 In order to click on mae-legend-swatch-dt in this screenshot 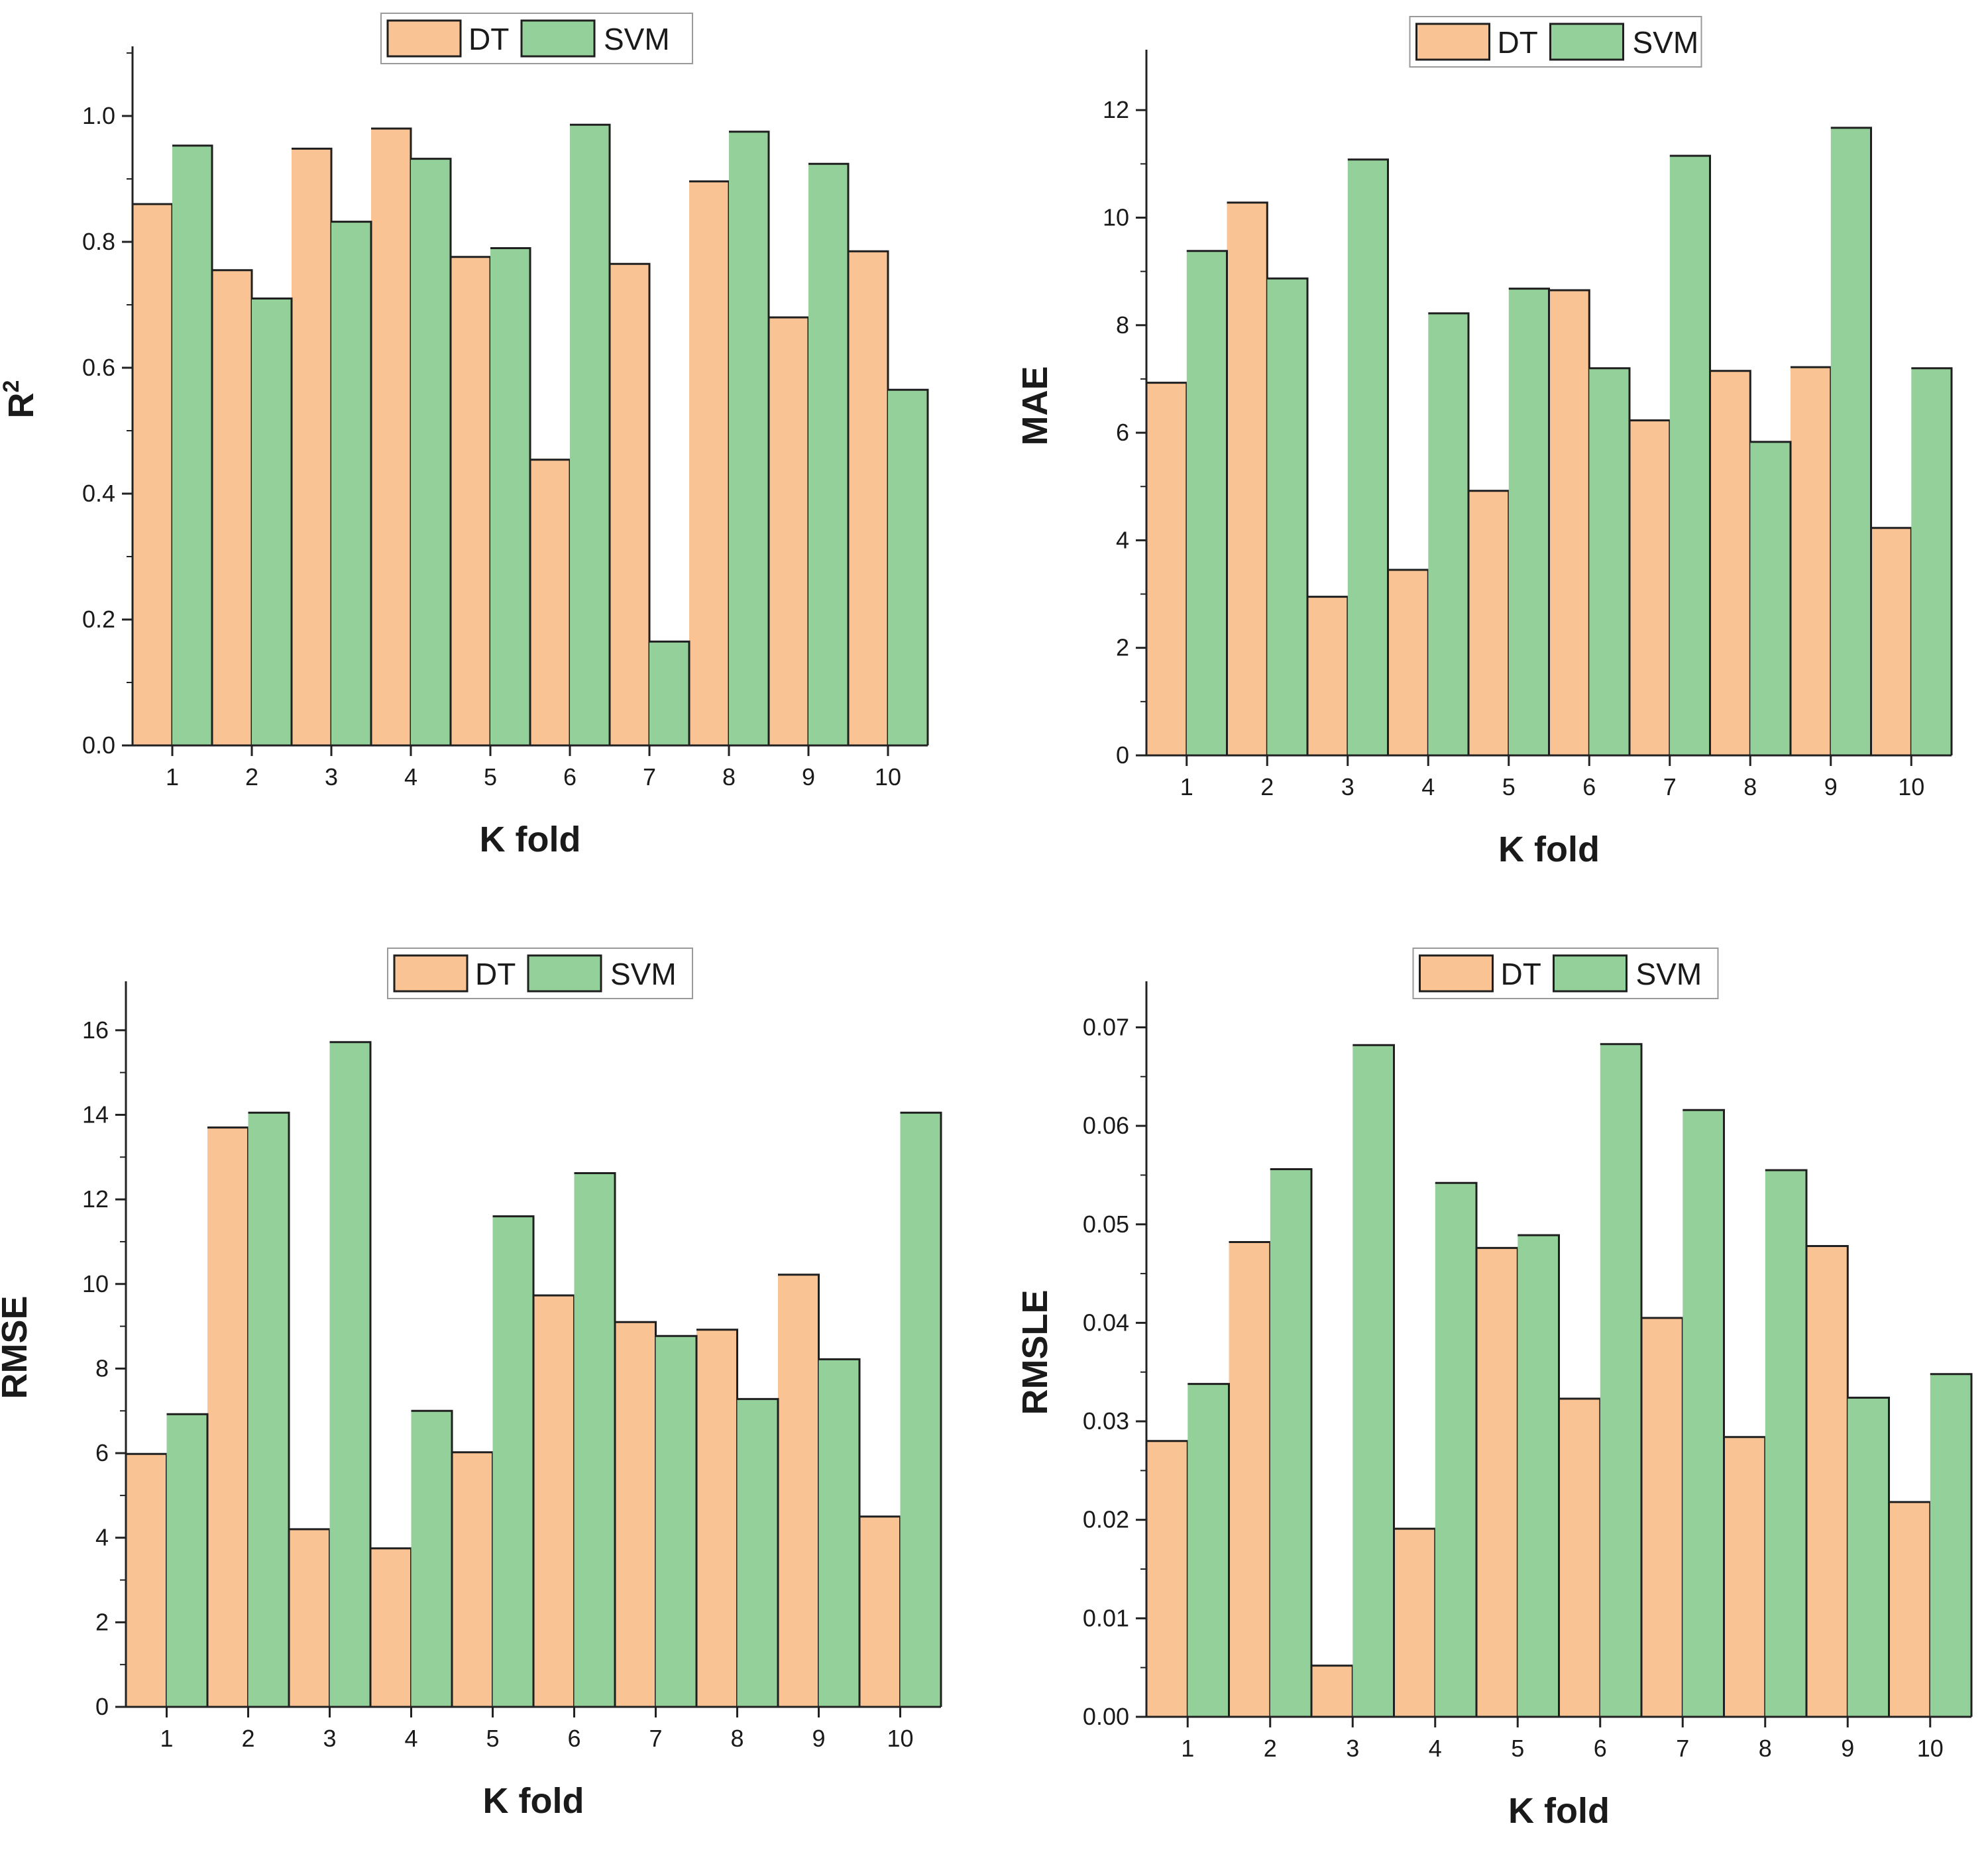, I will do `click(1452, 42)`.